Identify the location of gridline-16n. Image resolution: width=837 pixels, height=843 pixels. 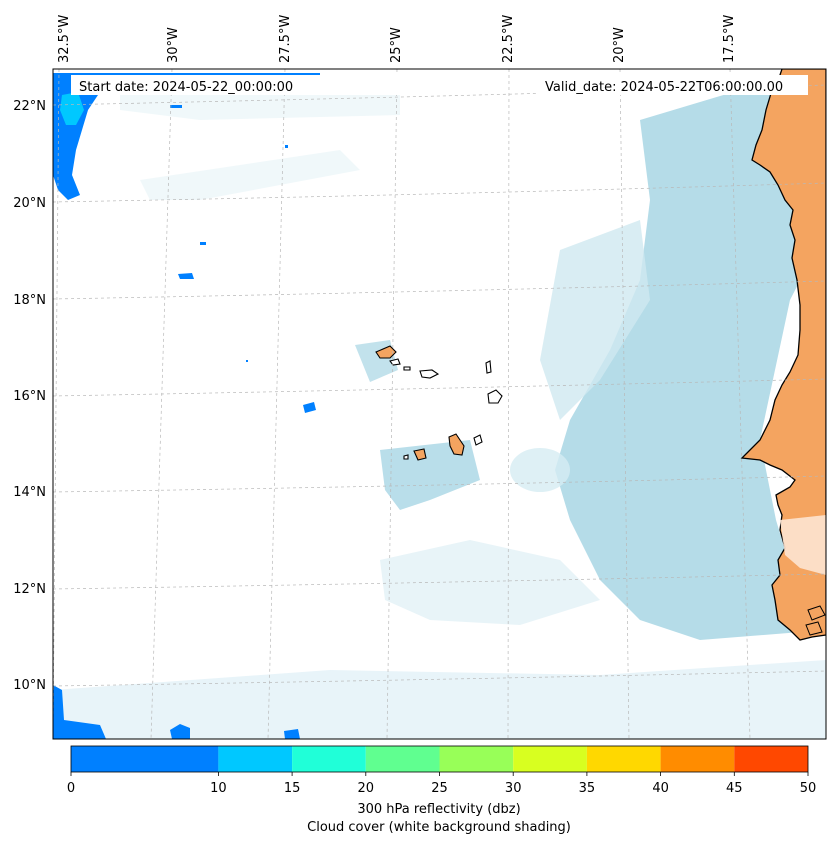
(439, 387).